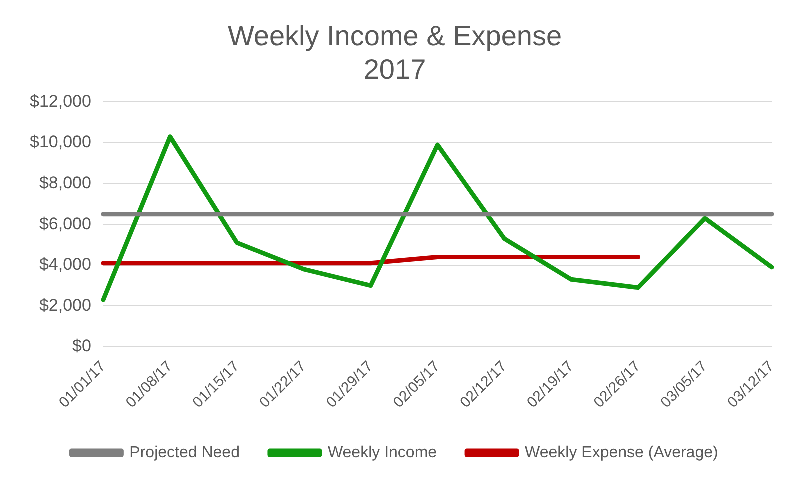 This screenshot has height=484, width=800. What do you see at coordinates (82, 346) in the screenshot?
I see `y-tick-label: $0` at bounding box center [82, 346].